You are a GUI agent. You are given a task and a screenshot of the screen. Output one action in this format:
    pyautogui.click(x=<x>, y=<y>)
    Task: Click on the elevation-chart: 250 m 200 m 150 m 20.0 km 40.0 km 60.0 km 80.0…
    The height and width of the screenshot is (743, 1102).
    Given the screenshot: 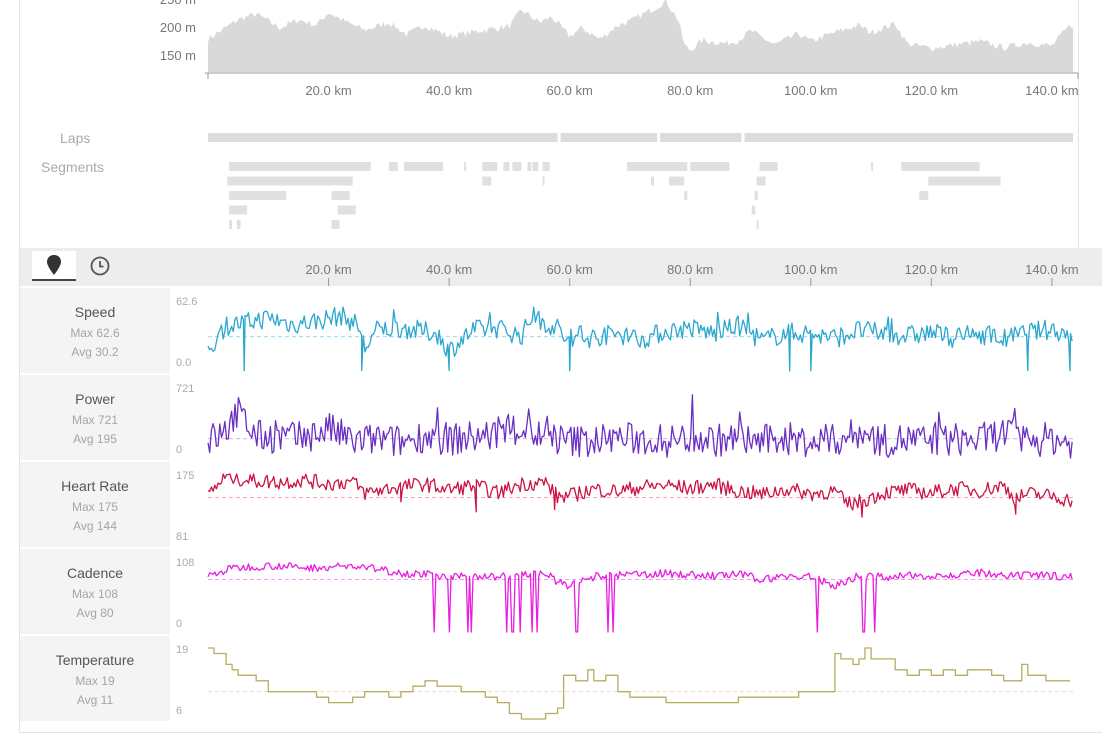 What is the action you would take?
    pyautogui.click(x=619, y=49)
    